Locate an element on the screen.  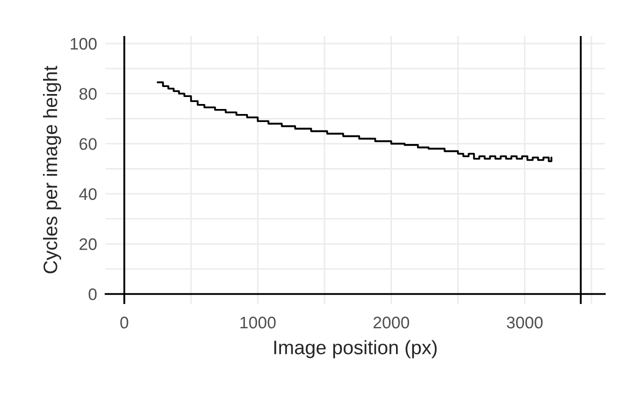
y-axis-title: Cycles per image height is located at coordinates (52, 170).